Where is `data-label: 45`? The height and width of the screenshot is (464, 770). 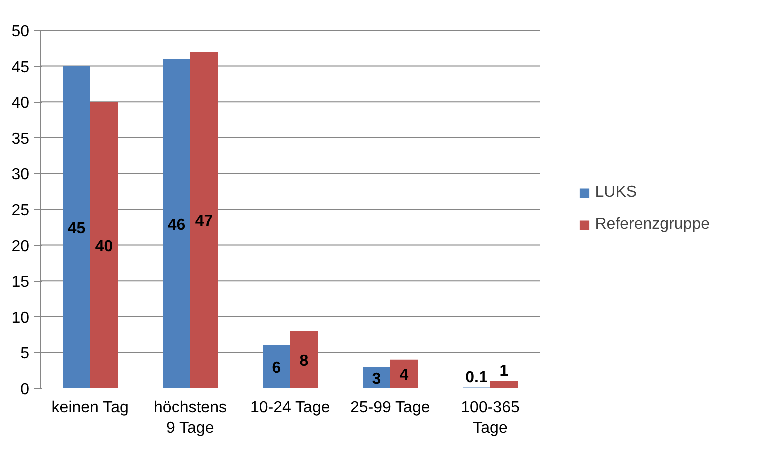
data-label: 45 is located at coordinates (77, 229).